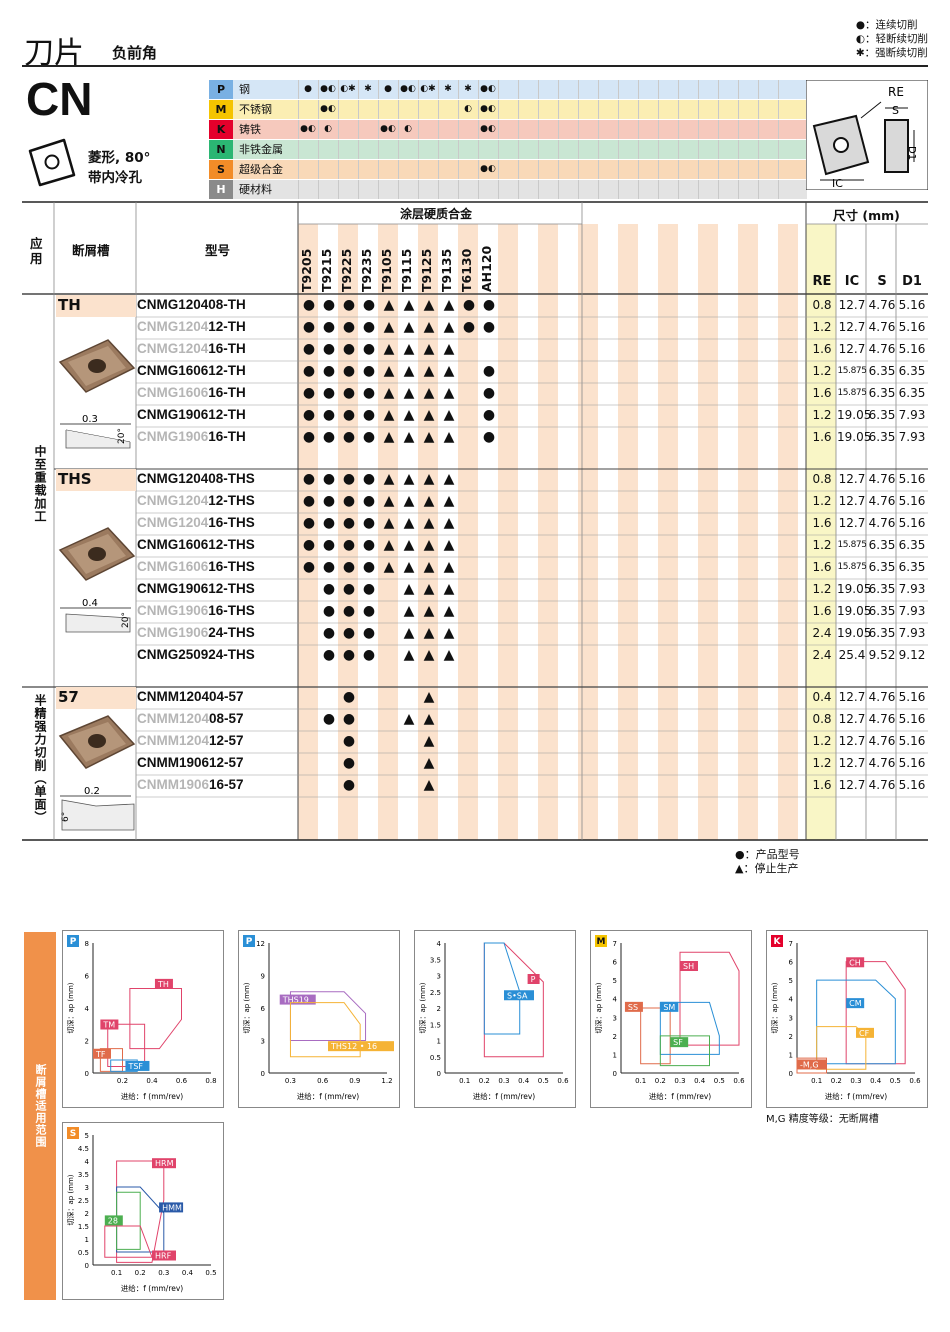 Image resolution: width=950 pixels, height=1332 pixels. I want to click on material-badge, so click(601, 941).